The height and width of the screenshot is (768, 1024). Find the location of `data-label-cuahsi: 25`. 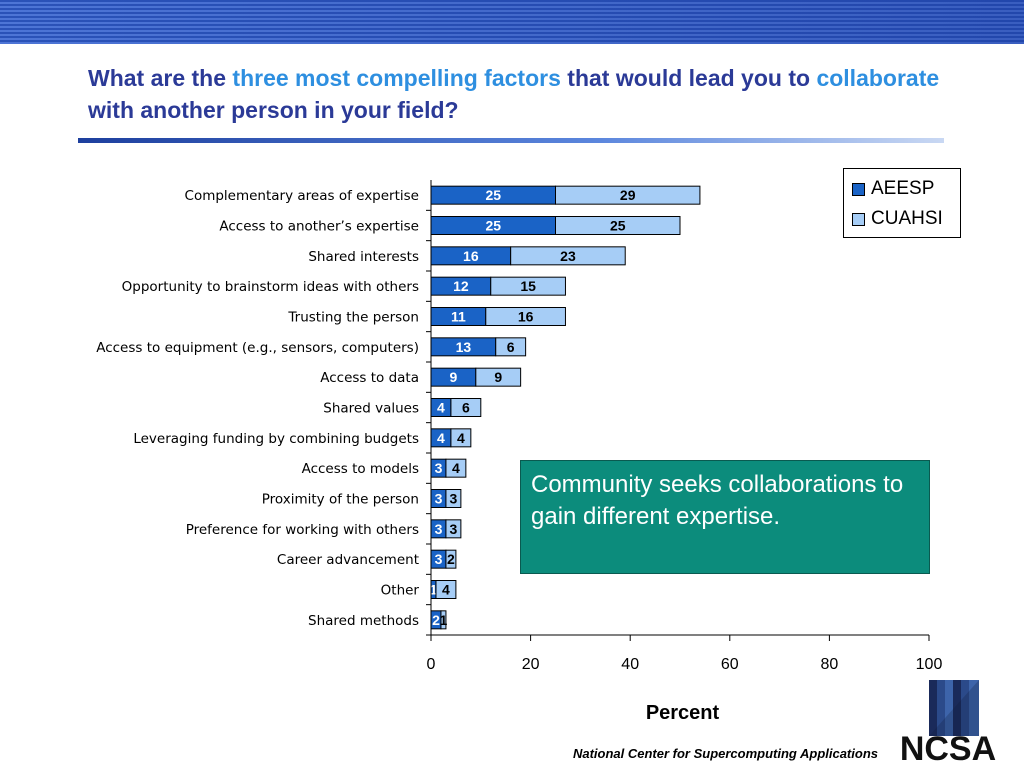

data-label-cuahsi: 25 is located at coordinates (618, 226).